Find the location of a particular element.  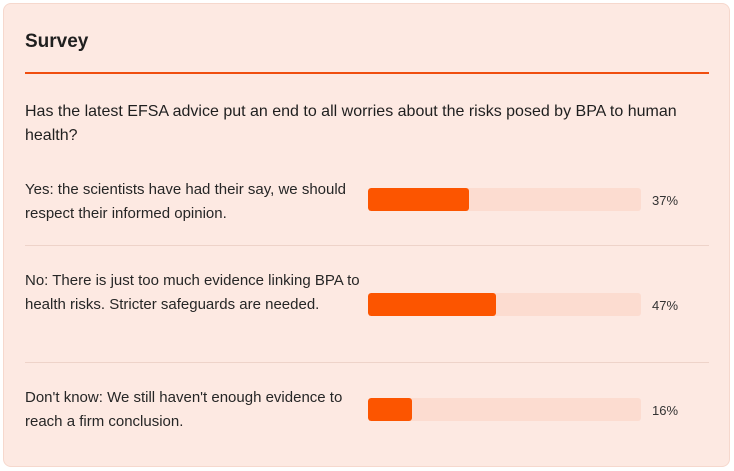

survey-header: Survey is located at coordinates (367, 39).